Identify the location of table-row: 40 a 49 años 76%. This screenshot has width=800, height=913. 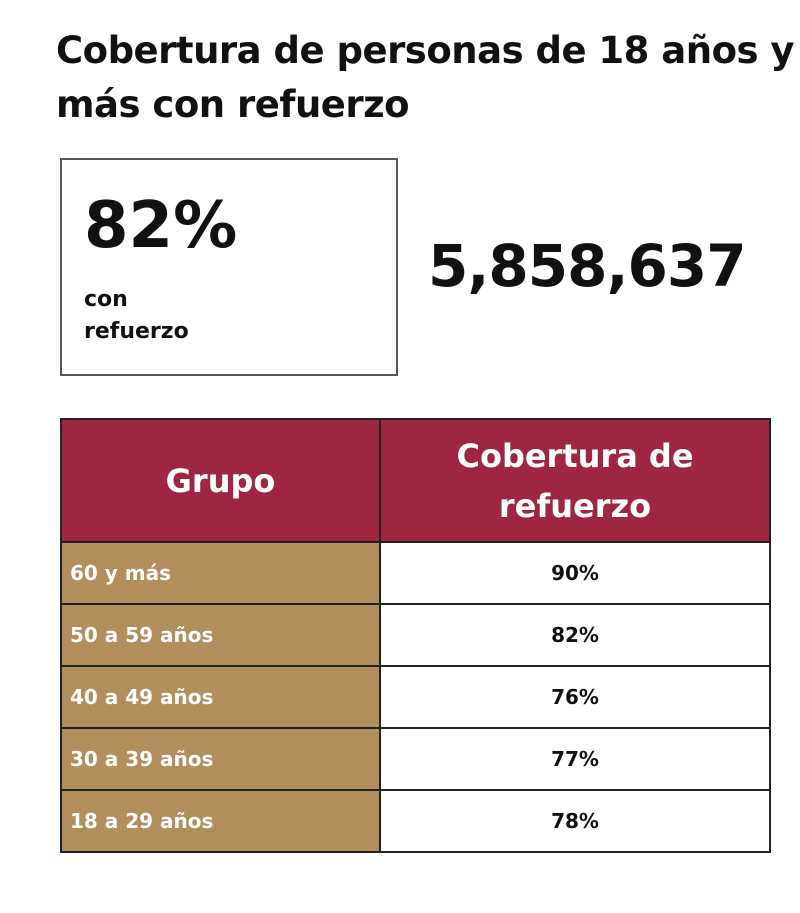
(415, 697).